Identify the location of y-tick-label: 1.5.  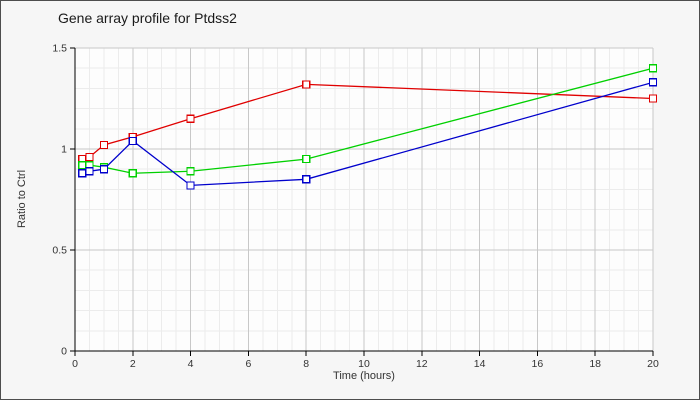
(59, 49).